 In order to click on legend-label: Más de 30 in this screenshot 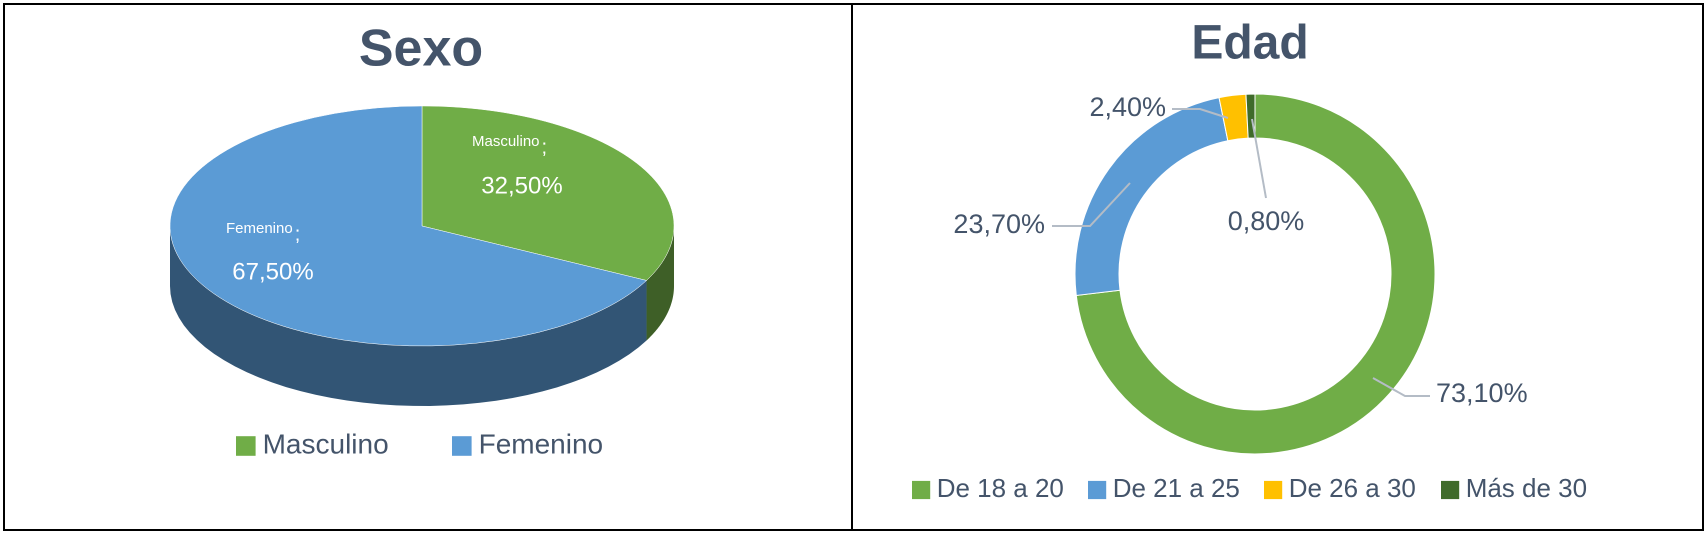, I will do `click(1526, 488)`.